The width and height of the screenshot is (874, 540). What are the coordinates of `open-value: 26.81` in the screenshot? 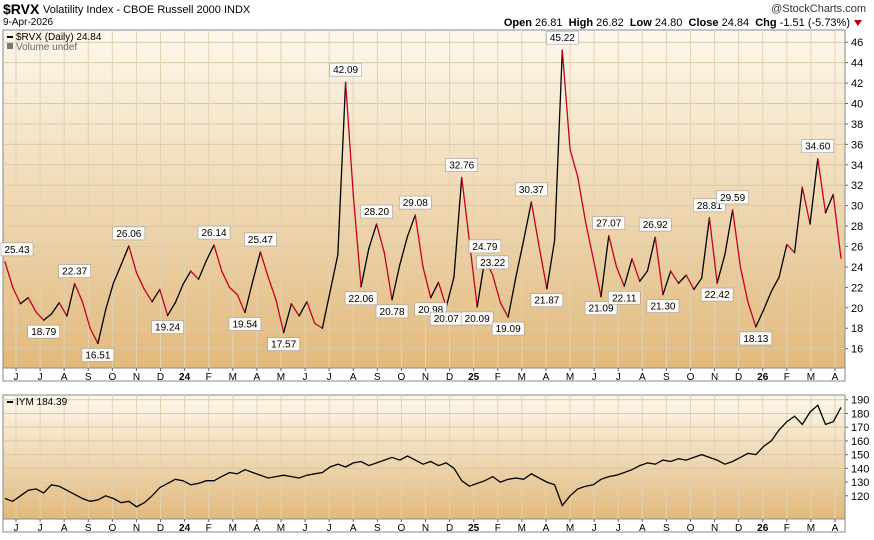 It's located at (549, 23).